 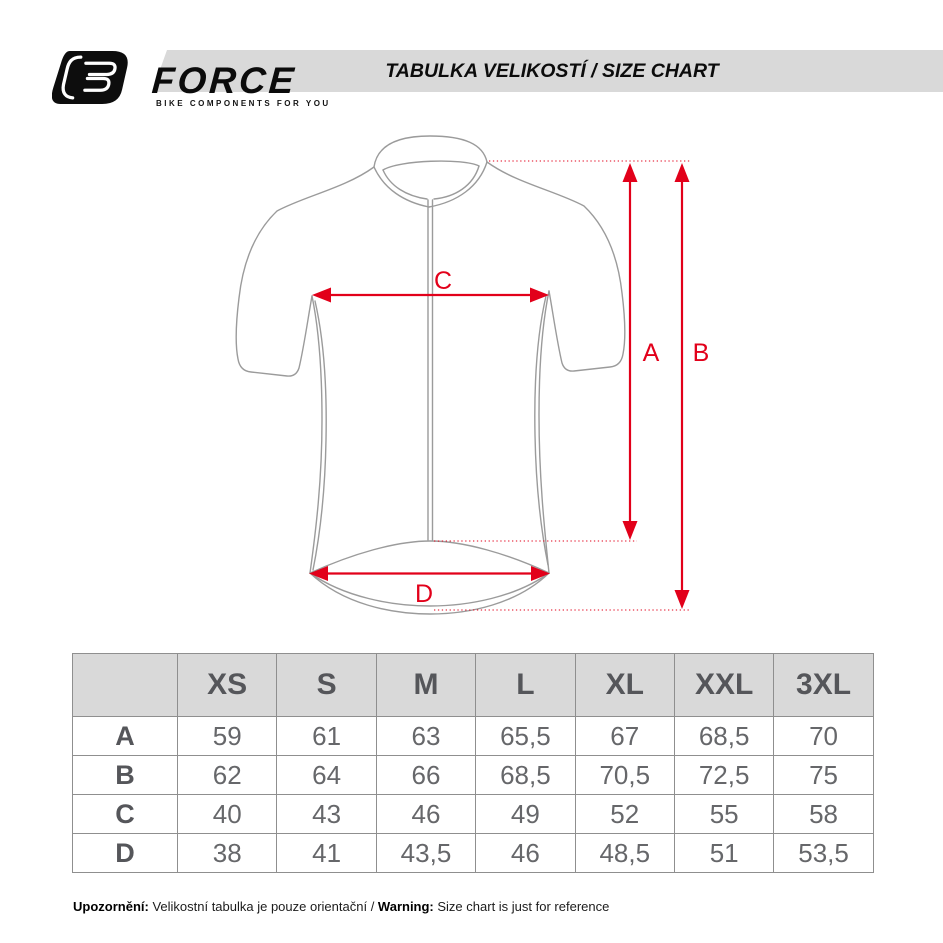 I want to click on cell-d-l: 46, so click(x=525, y=853).